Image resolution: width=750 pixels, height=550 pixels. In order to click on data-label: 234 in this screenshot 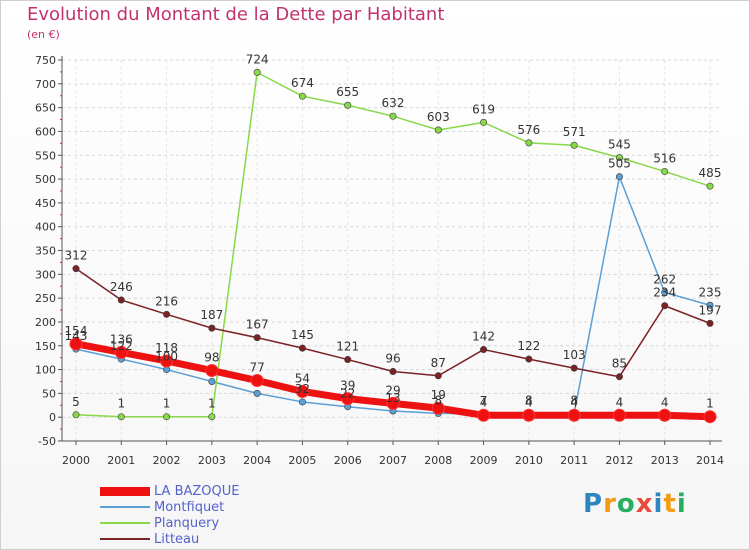, I will do `click(664, 293)`.